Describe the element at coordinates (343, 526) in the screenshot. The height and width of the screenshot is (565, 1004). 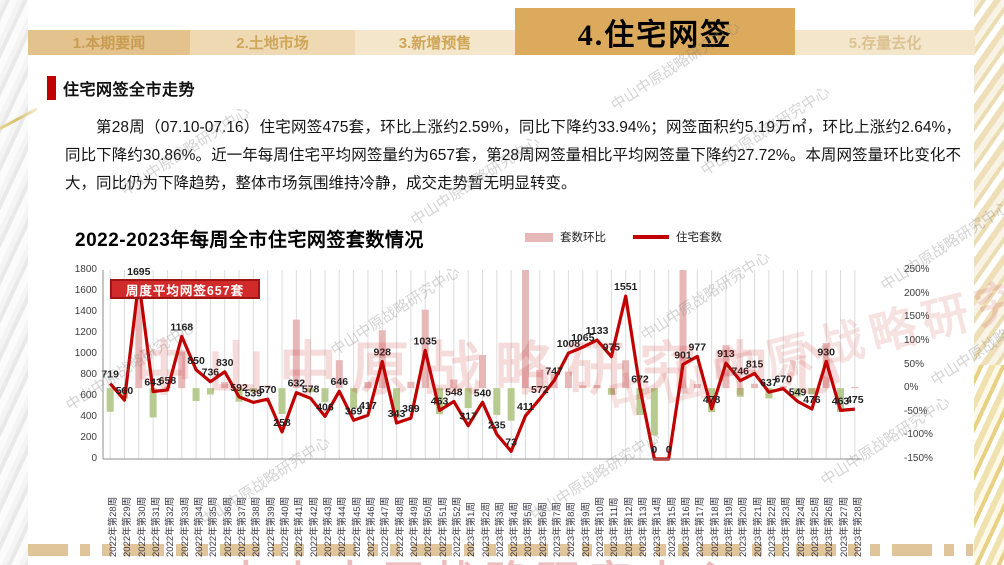
I see `x-axis-label: 2022年第44周` at that location.